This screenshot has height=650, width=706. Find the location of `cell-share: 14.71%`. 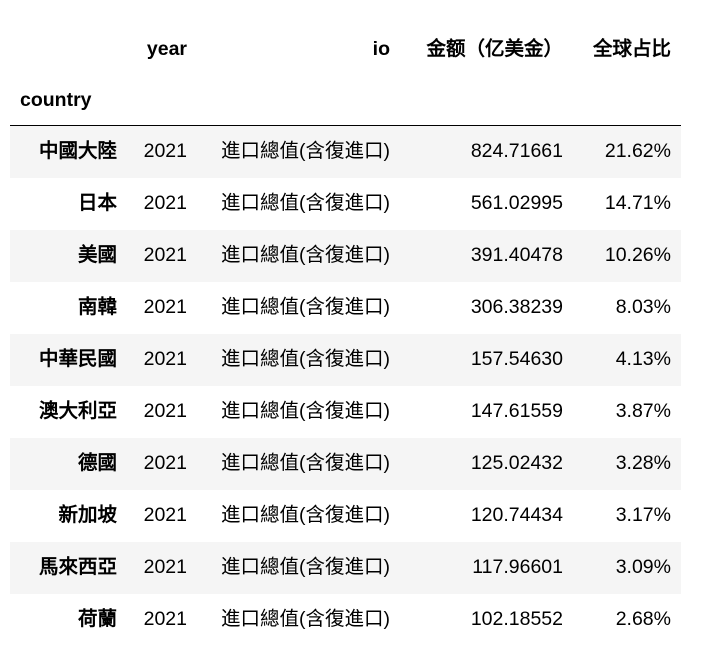

cell-share: 14.71% is located at coordinates (637, 202).